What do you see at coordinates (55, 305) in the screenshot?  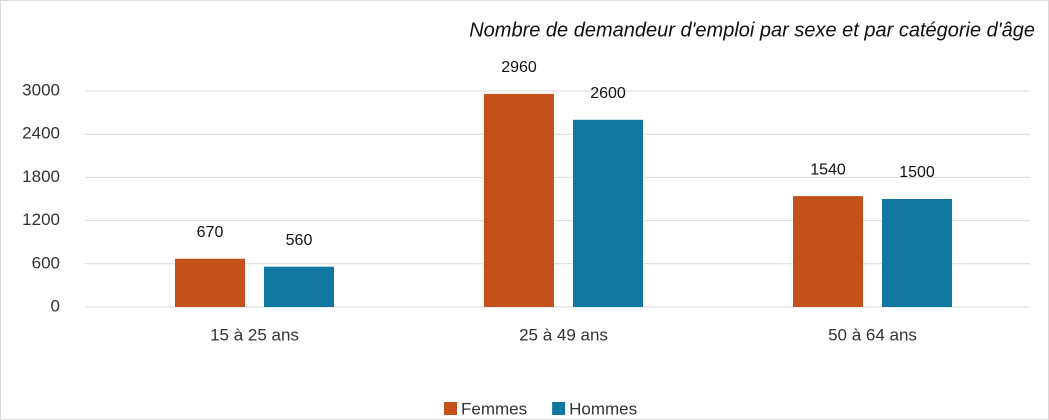 I see `y-tick-label: 0` at bounding box center [55, 305].